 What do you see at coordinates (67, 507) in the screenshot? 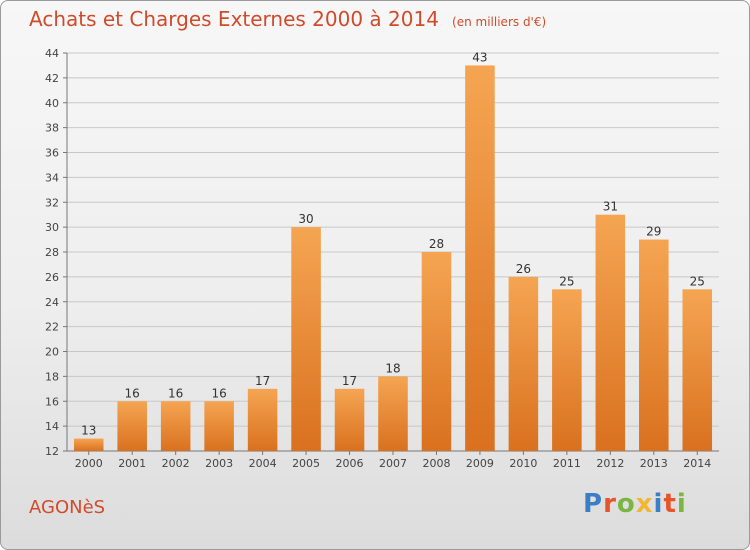
I see `commune-name: AGONèS` at bounding box center [67, 507].